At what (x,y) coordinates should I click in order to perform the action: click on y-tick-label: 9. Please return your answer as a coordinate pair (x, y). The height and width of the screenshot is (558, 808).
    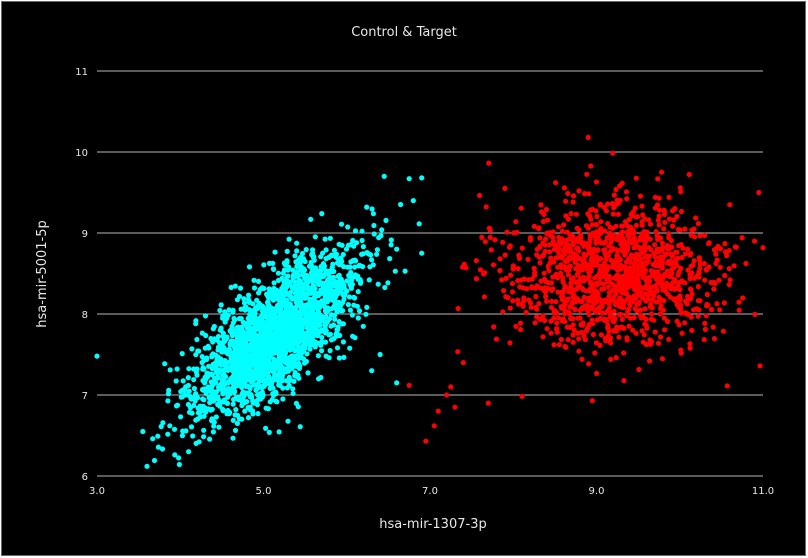
    Looking at the image, I should click on (85, 234).